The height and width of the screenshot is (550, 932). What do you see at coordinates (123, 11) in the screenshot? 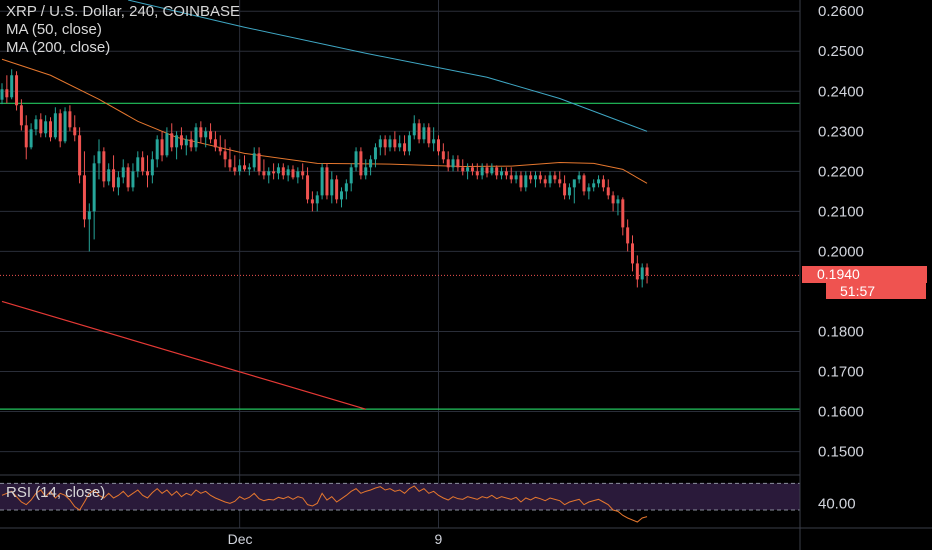
I see `symbol-title: XRP / U.S. Dollar, 240, COINBASE` at bounding box center [123, 11].